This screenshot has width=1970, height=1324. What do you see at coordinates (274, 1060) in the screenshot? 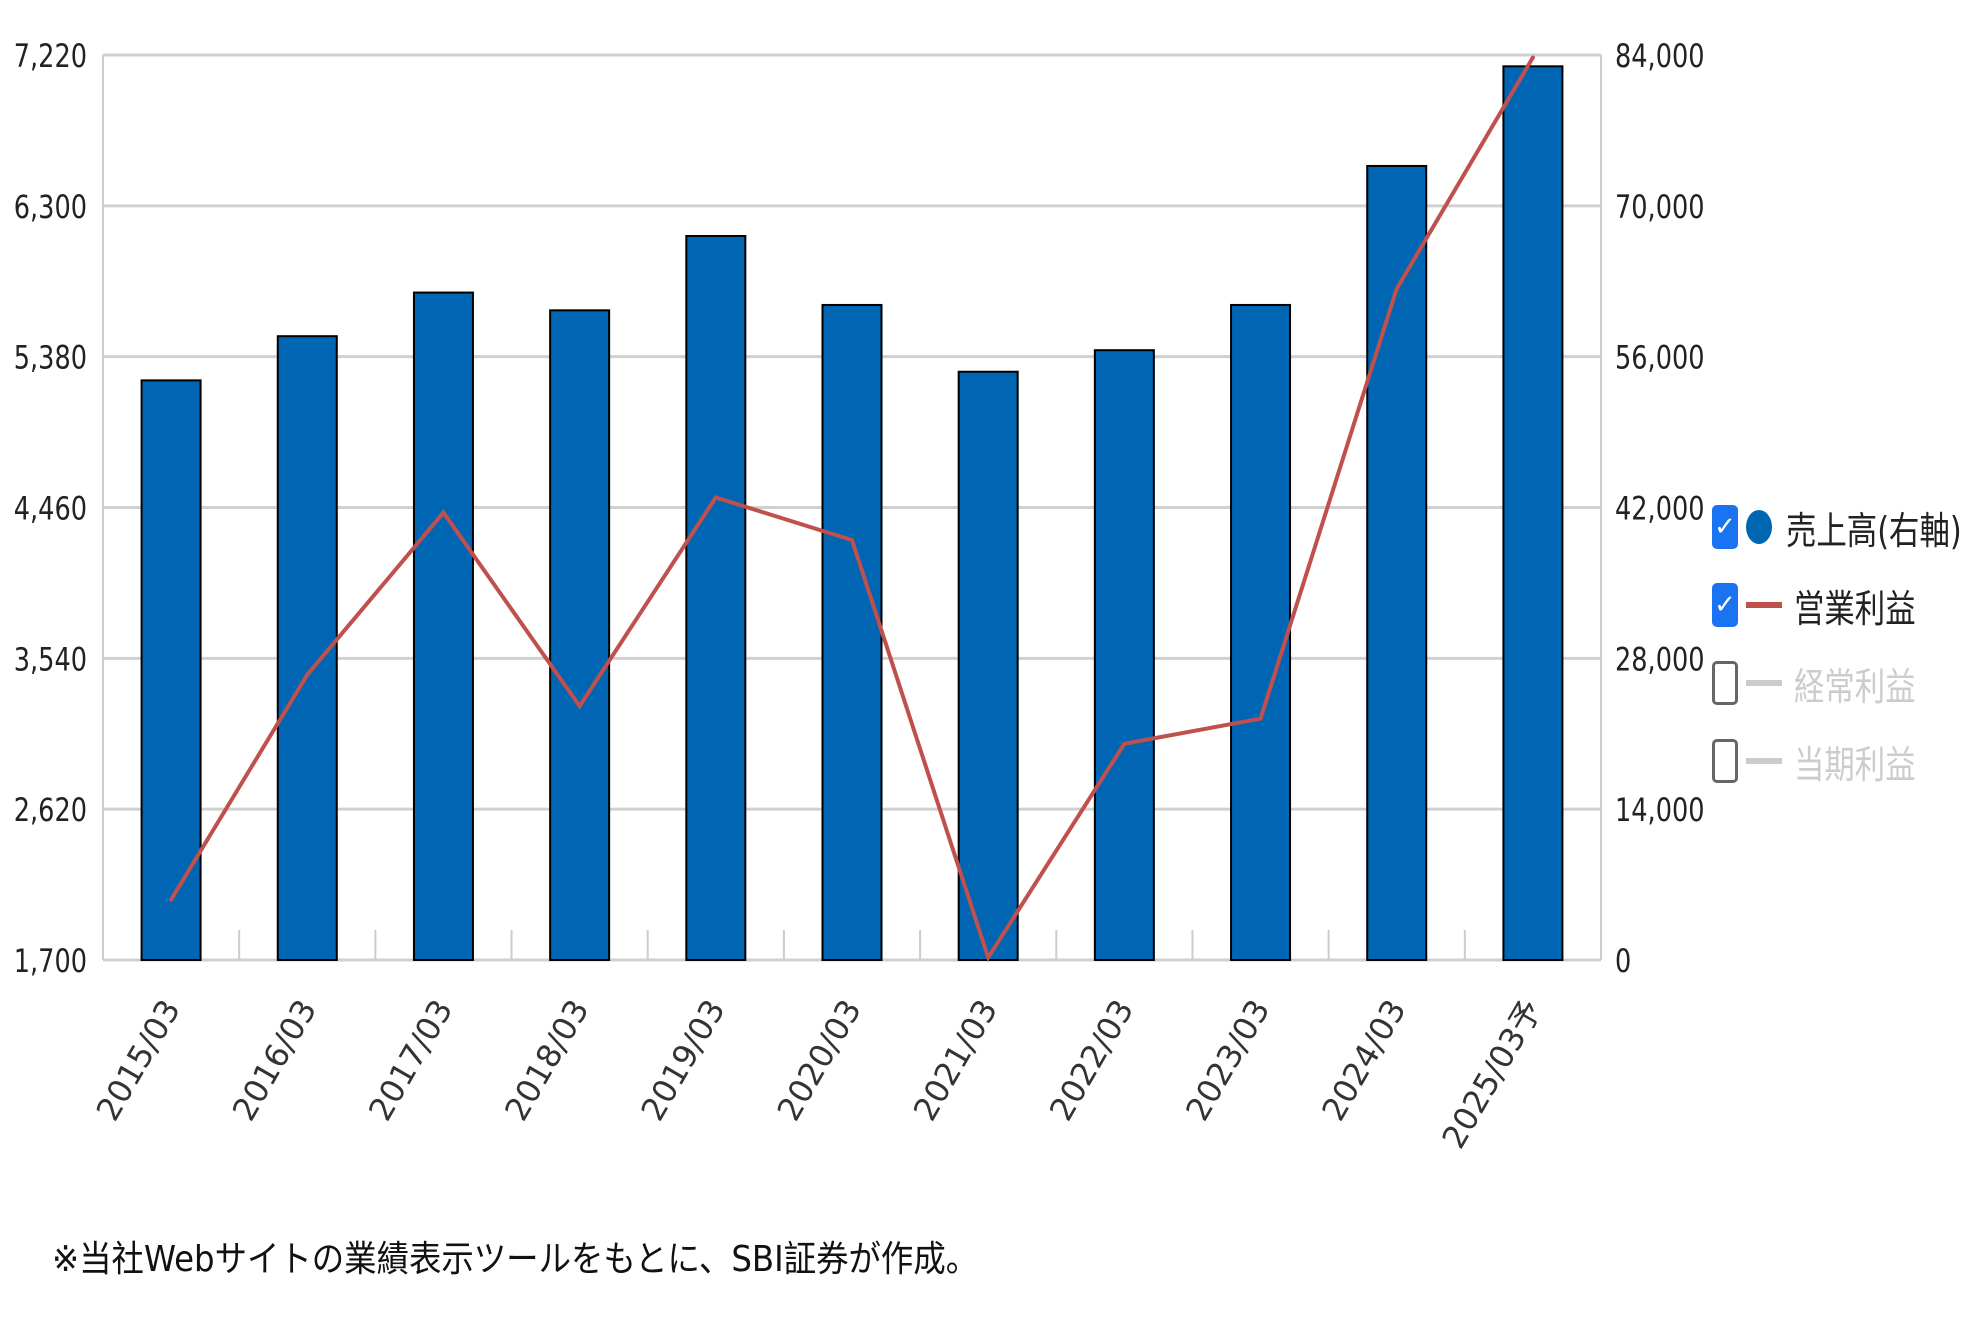
I see `x-tick-label: 2016/03` at bounding box center [274, 1060].